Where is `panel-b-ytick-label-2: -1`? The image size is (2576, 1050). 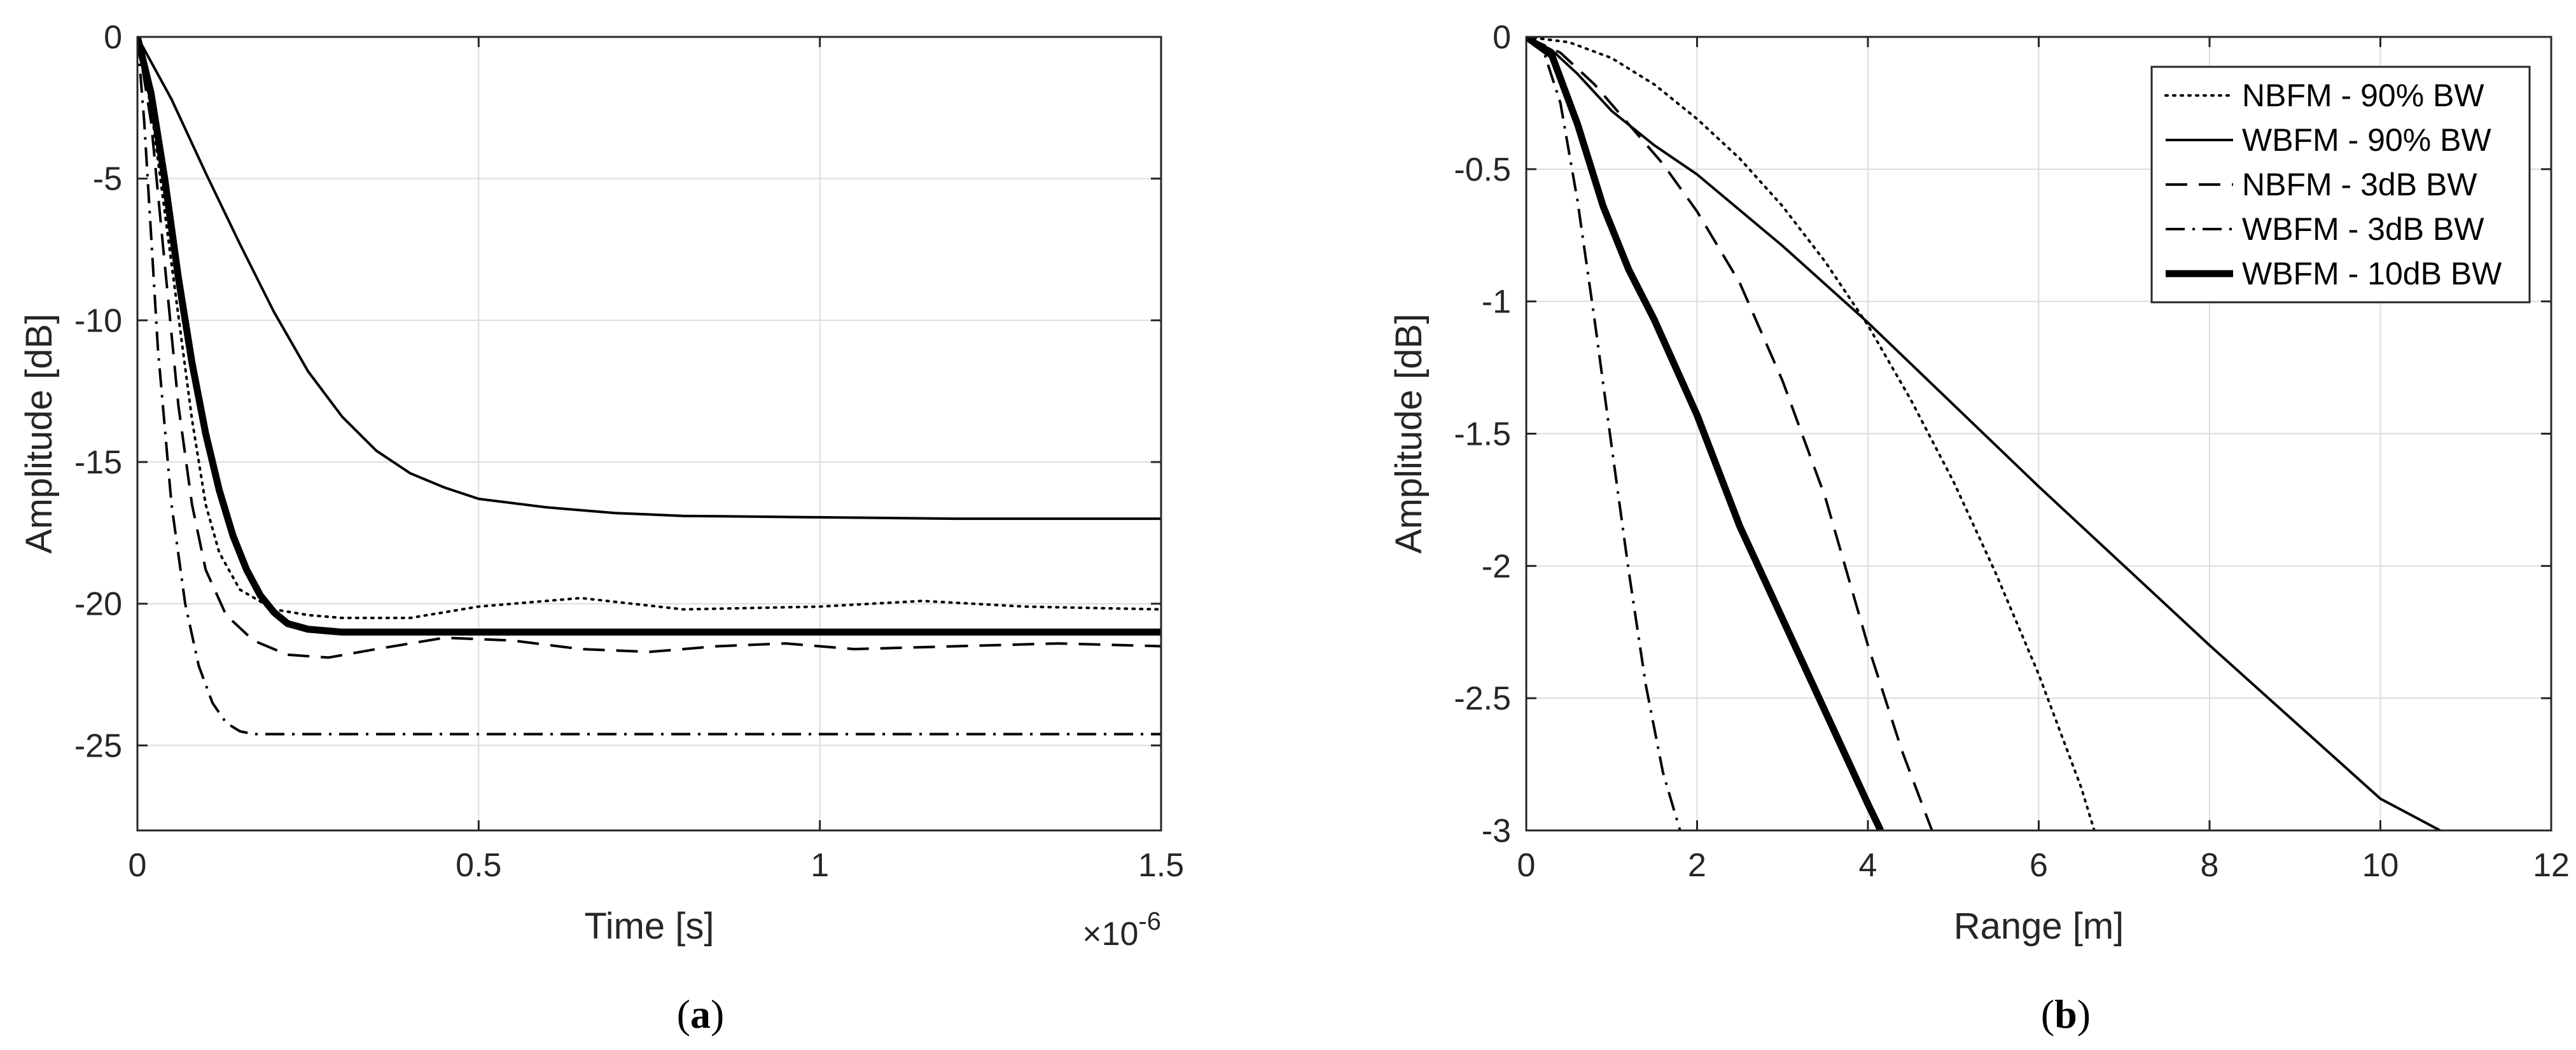
panel-b-ytick-label-2: -1 is located at coordinates (1497, 302).